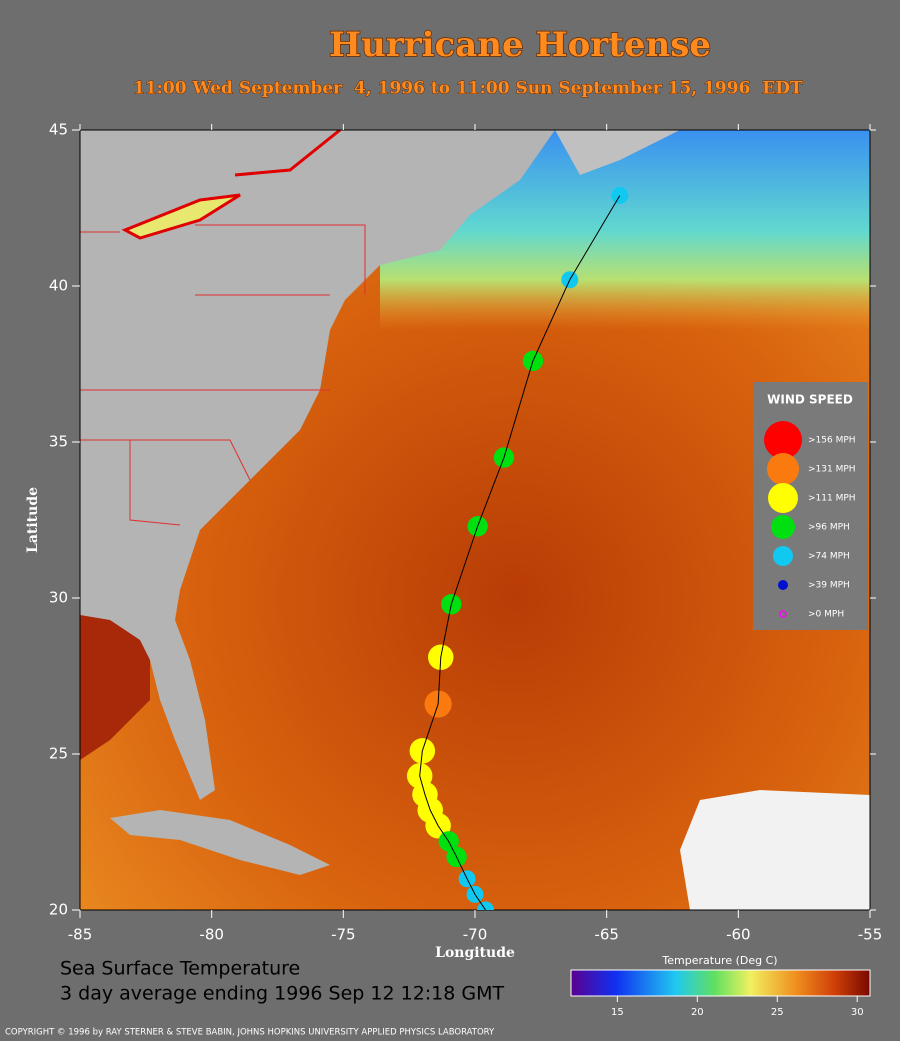 The width and height of the screenshot is (900, 1041). Describe the element at coordinates (738, 935) in the screenshot. I see `x-tick-label: -60` at that location.